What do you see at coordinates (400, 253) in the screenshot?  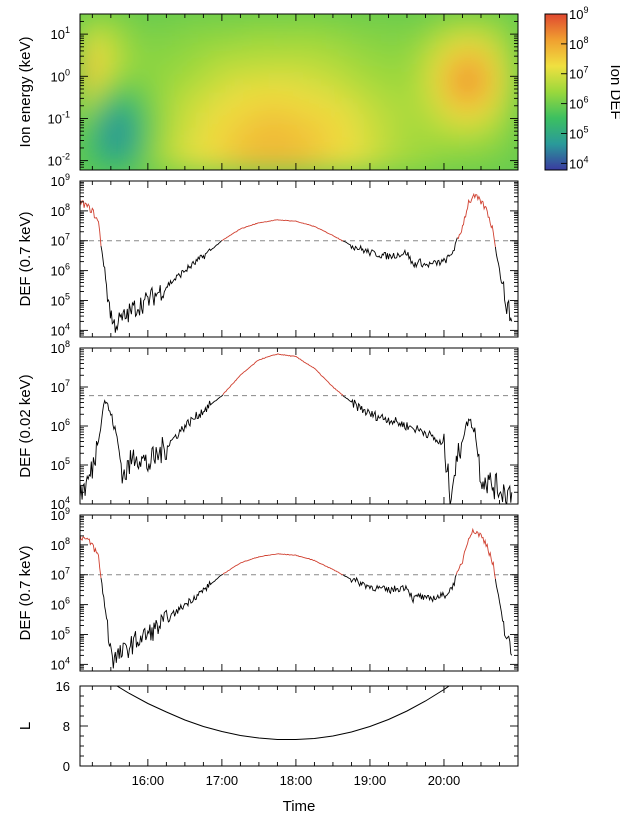 I see `def-0.7-series-below-threshold` at bounding box center [400, 253].